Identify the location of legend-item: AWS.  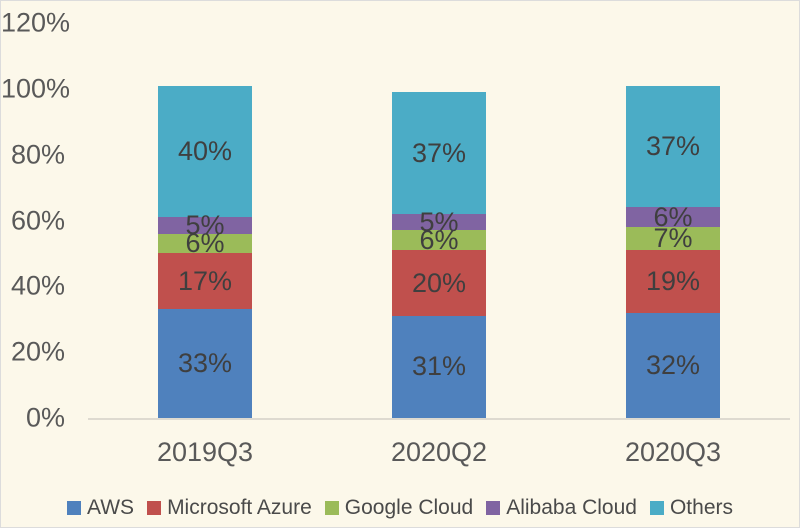
(100, 508).